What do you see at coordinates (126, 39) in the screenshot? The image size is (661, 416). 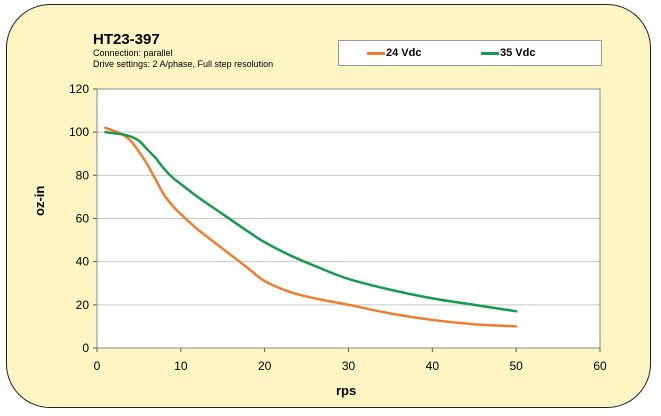 I see `chart-title: HT23-397` at bounding box center [126, 39].